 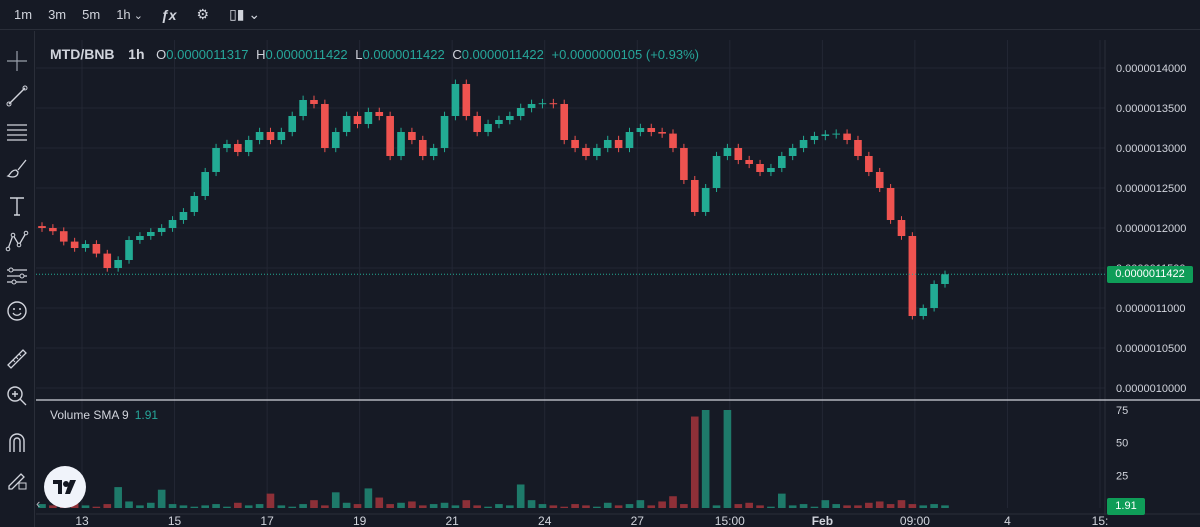 I want to click on price-axis-tick: 0.0000010500, so click(x=1151, y=349).